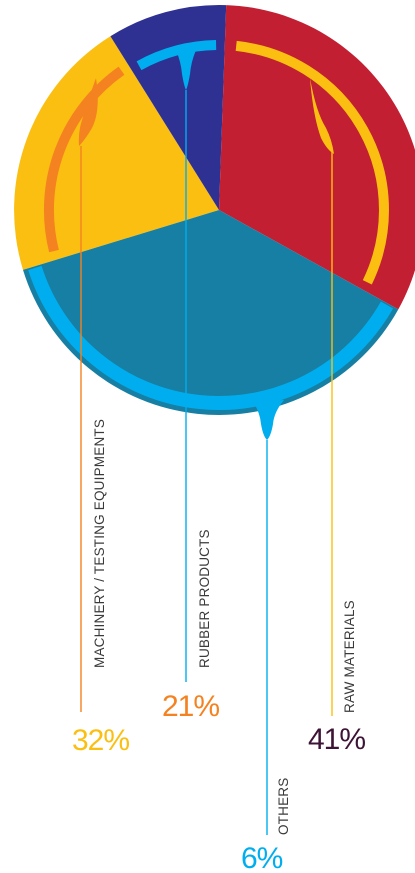 This screenshot has height=873, width=415. Describe the element at coordinates (88, 112) in the screenshot. I see `drip-machinery` at that location.